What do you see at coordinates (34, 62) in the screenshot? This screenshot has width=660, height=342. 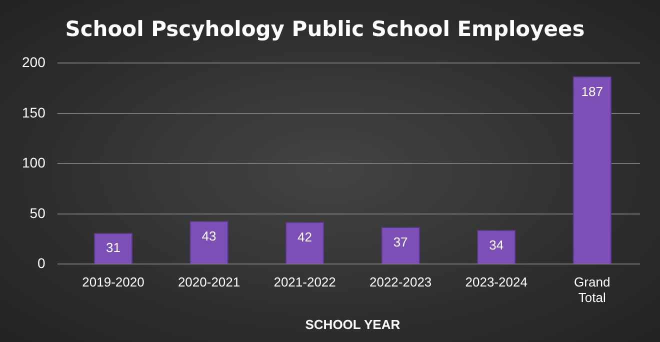 I see `y-tick-label: 200` at bounding box center [34, 62].